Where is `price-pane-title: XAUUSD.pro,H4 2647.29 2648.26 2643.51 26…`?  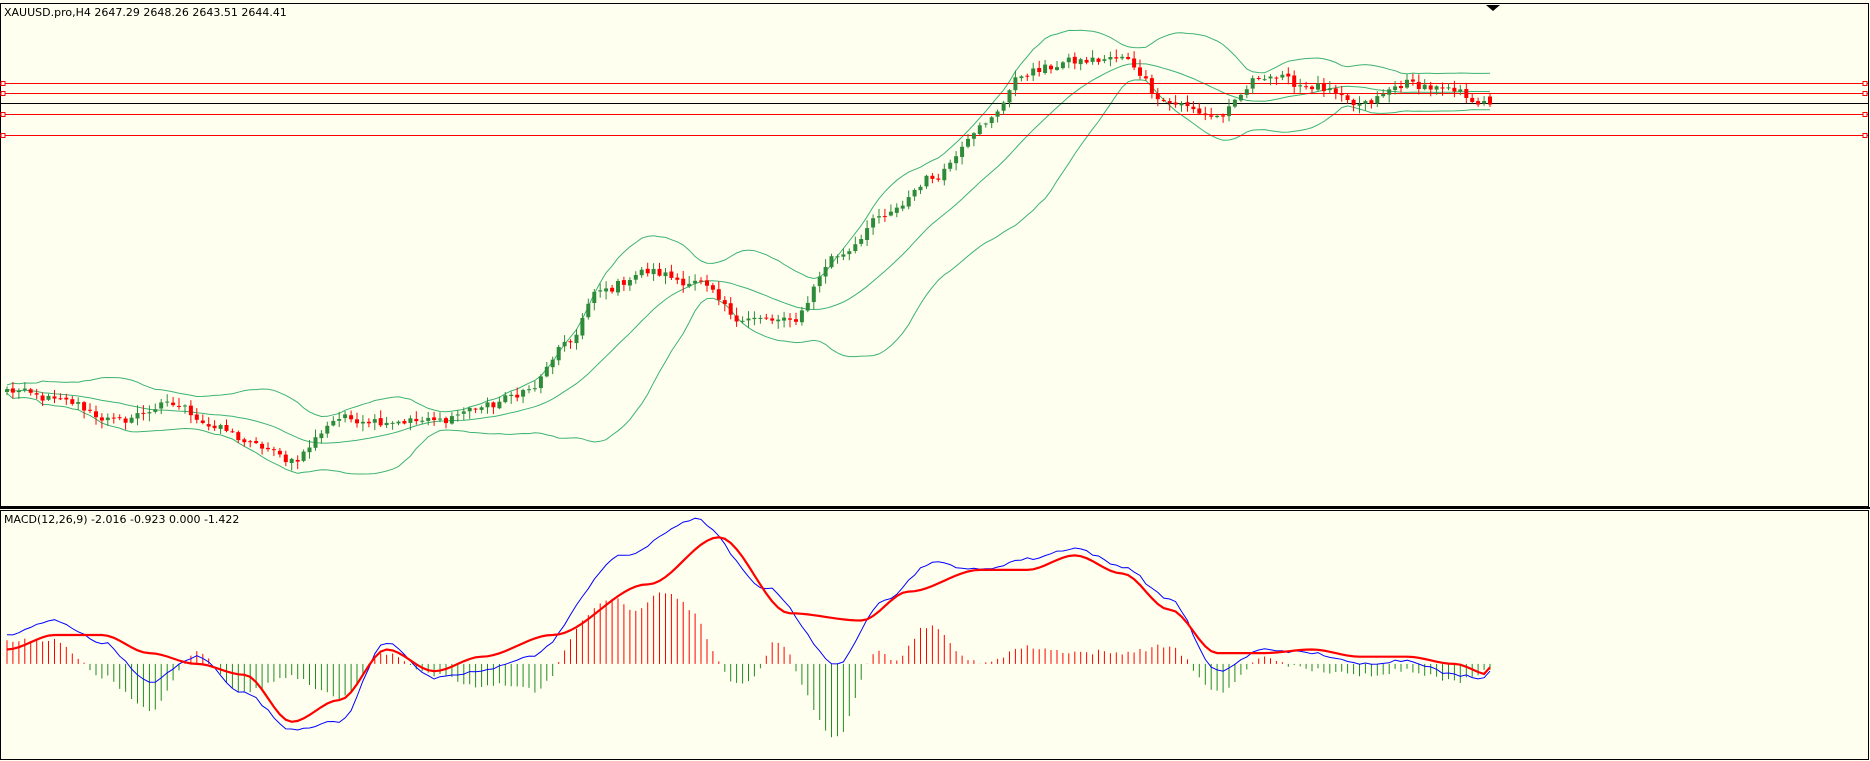
price-pane-title: XAUUSD.pro,H4 2647.29 2648.26 2643.51 26… is located at coordinates (145, 12).